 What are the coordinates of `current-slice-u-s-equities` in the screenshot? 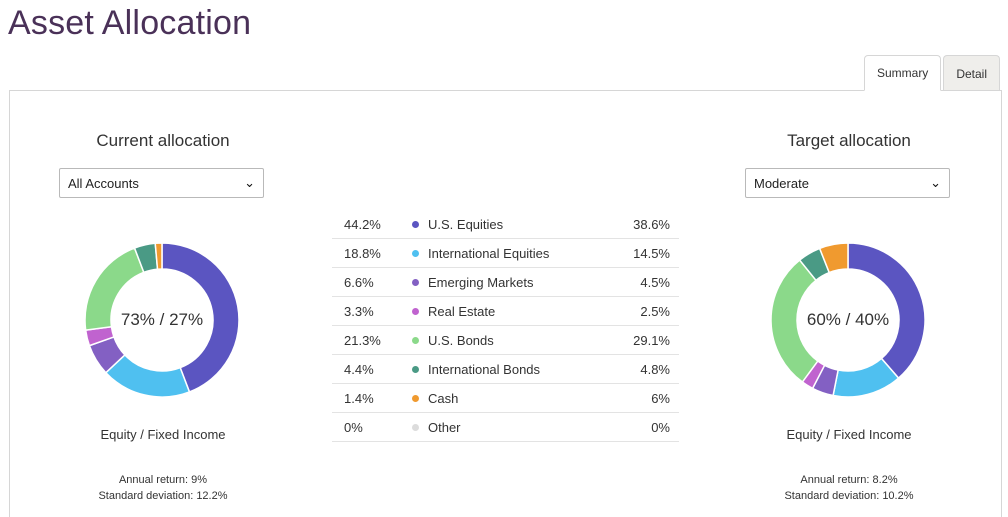 It's located at (200, 317).